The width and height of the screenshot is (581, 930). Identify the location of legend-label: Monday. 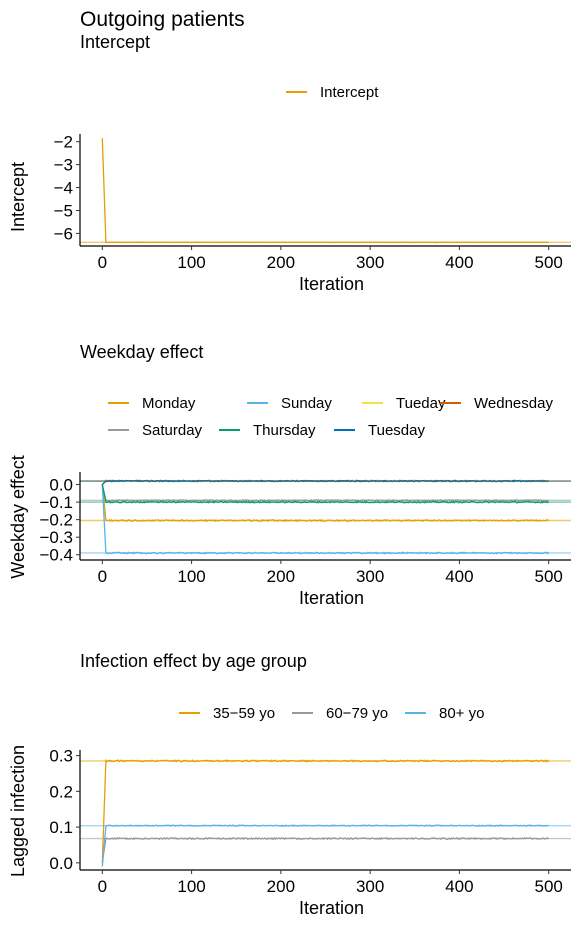
(169, 403).